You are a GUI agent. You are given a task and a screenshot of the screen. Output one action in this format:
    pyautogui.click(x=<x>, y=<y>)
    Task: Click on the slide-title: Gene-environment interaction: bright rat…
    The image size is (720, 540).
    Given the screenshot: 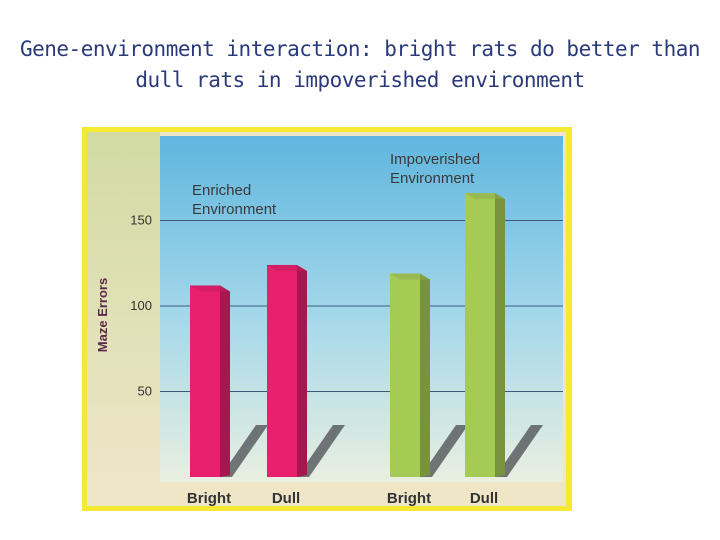 What is the action you would take?
    pyautogui.click(x=360, y=65)
    